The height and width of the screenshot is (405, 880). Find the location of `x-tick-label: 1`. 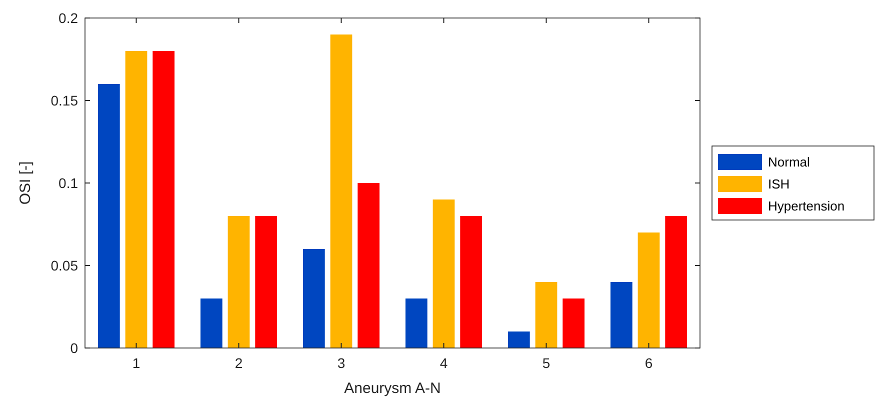

x-tick-label: 1 is located at coordinates (136, 363).